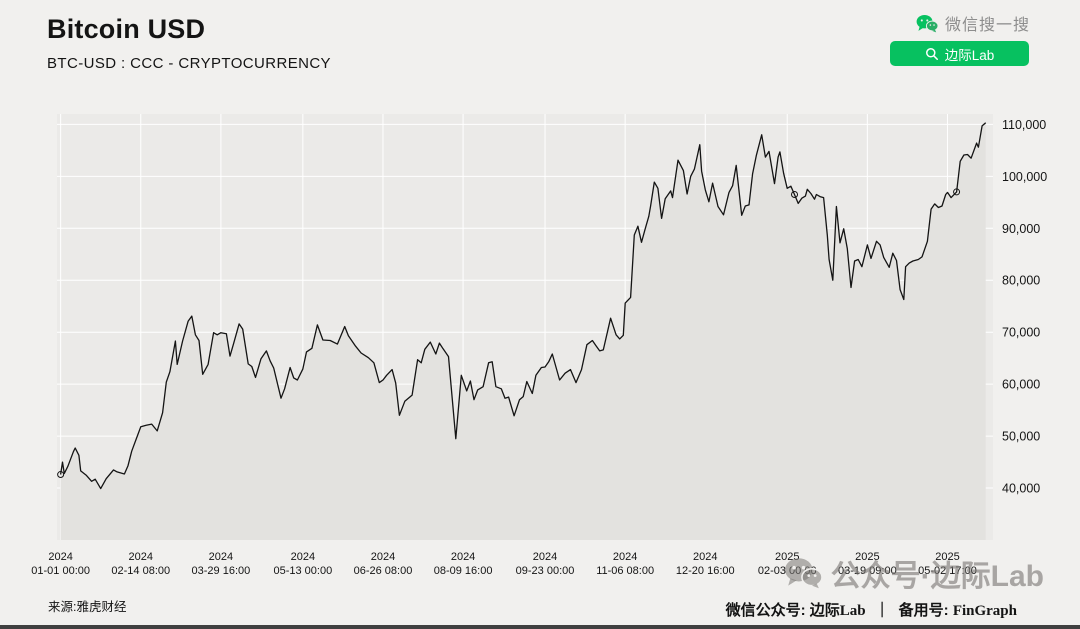 The image size is (1080, 629). Describe the element at coordinates (932, 54) in the screenshot. I see `search-icon` at that location.